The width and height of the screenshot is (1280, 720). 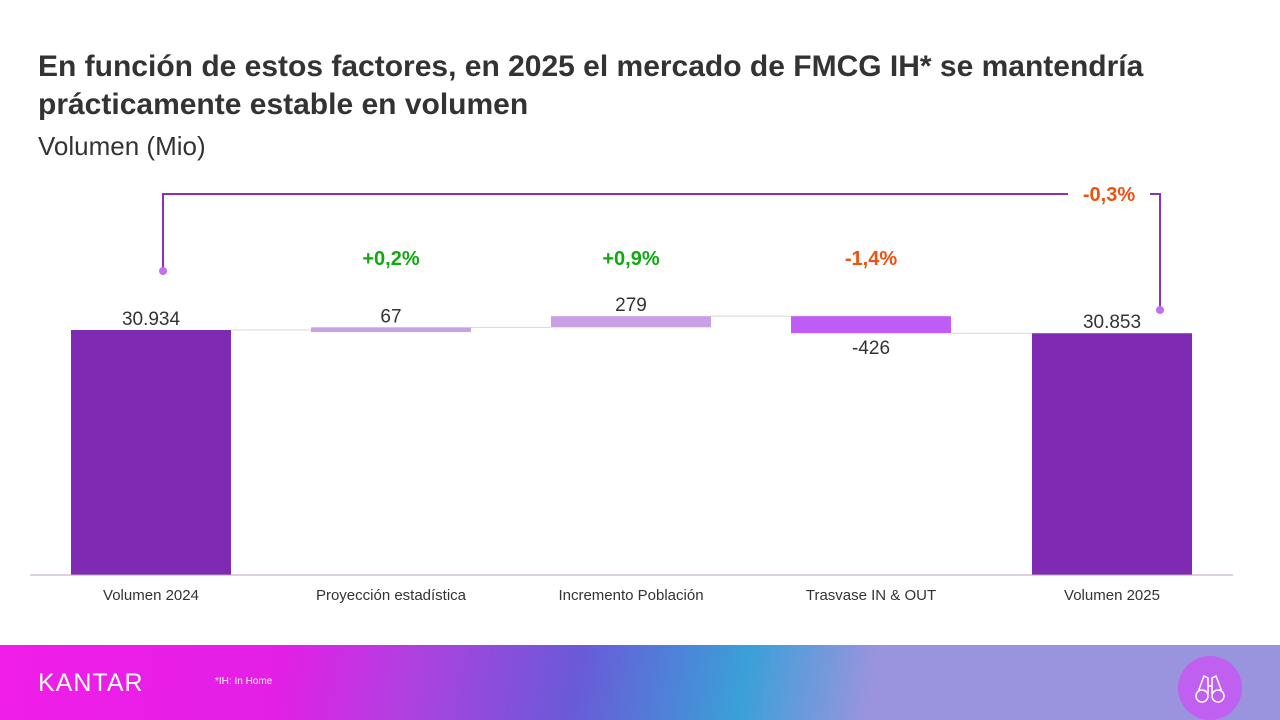 What do you see at coordinates (244, 681) in the screenshot?
I see `footnote: *IH: In Home` at bounding box center [244, 681].